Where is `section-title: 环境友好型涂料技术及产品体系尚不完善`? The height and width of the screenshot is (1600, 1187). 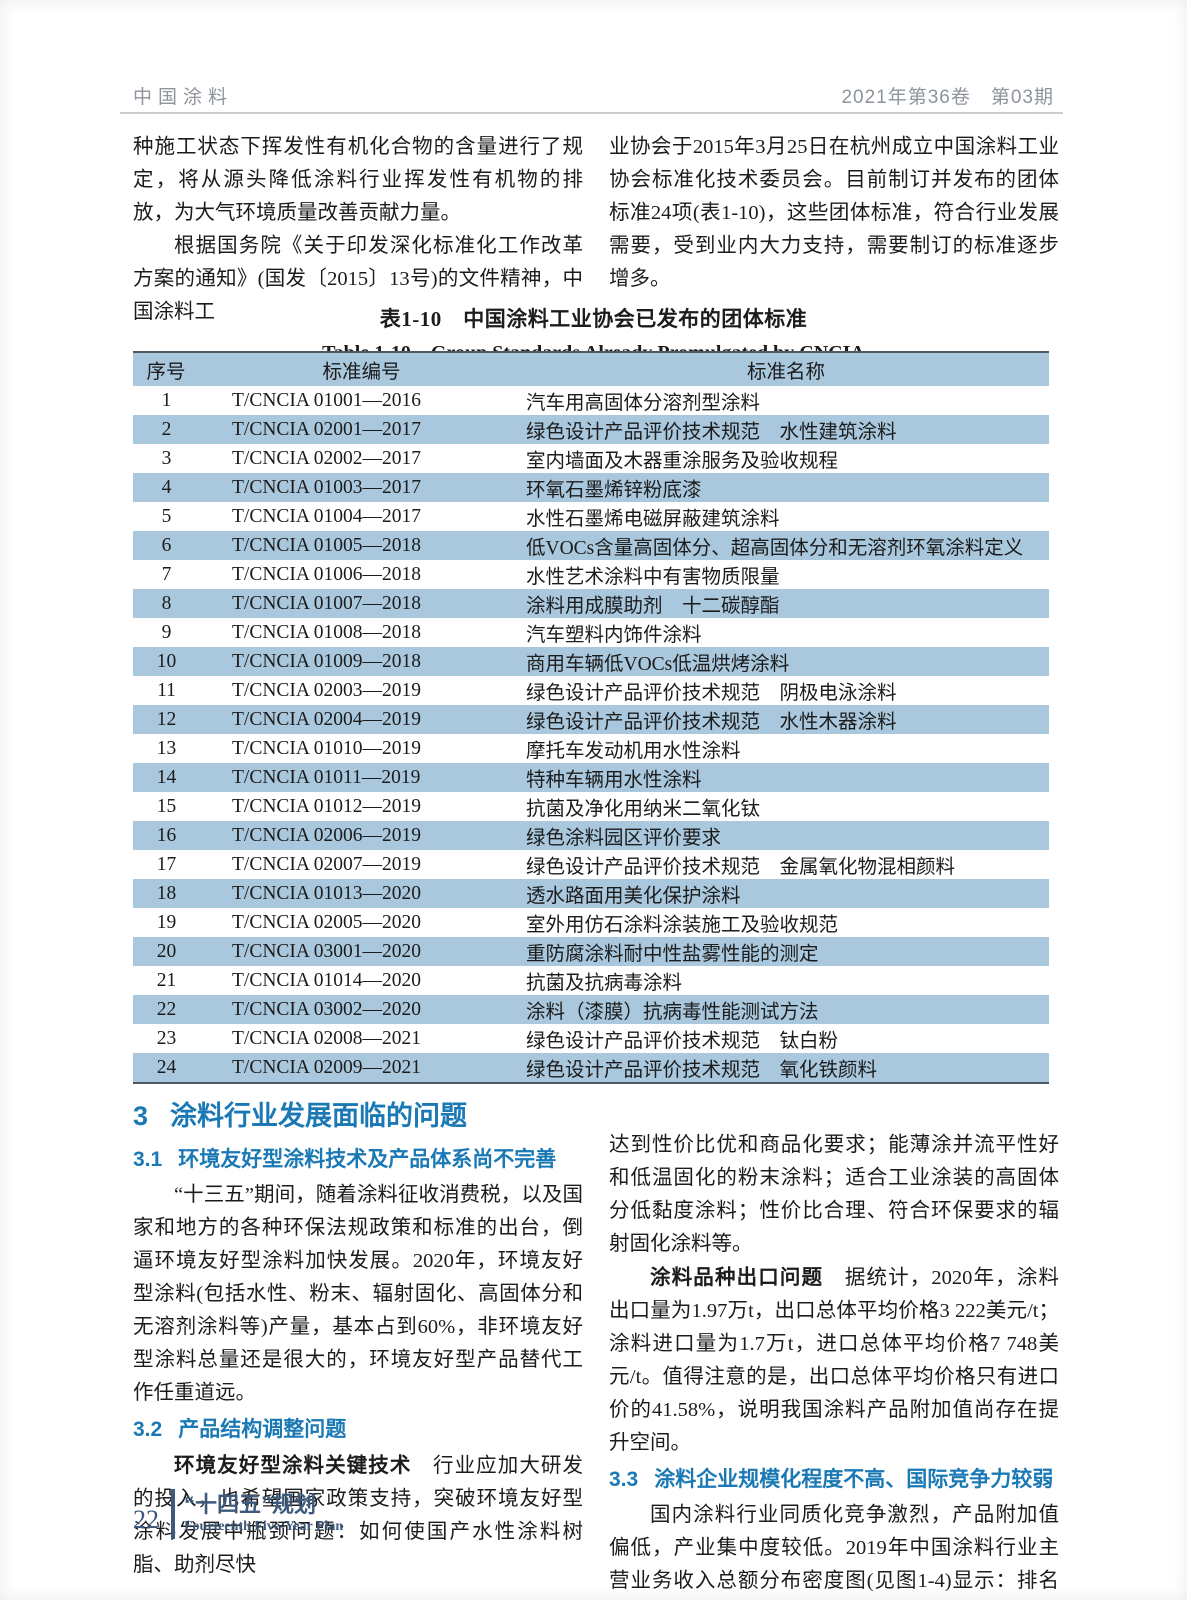
section-title: 环境友好型涂料技术及产品体系尚不完善 is located at coordinates (367, 1159).